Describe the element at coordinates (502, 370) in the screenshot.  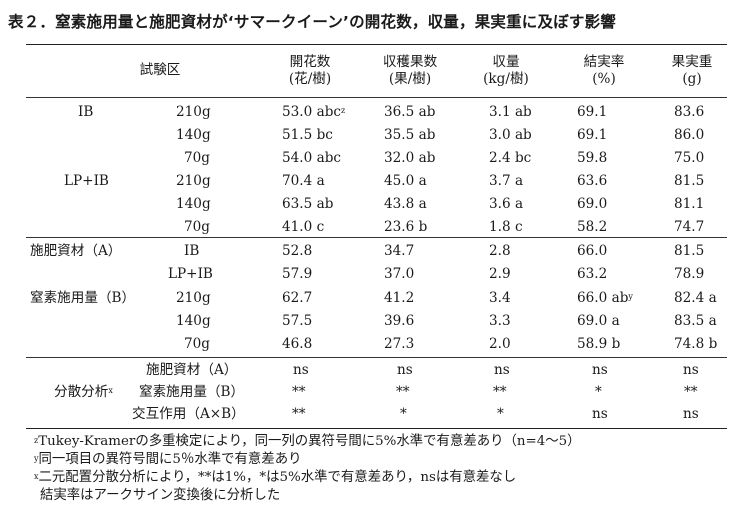
I see `yield-cell: ns` at that location.